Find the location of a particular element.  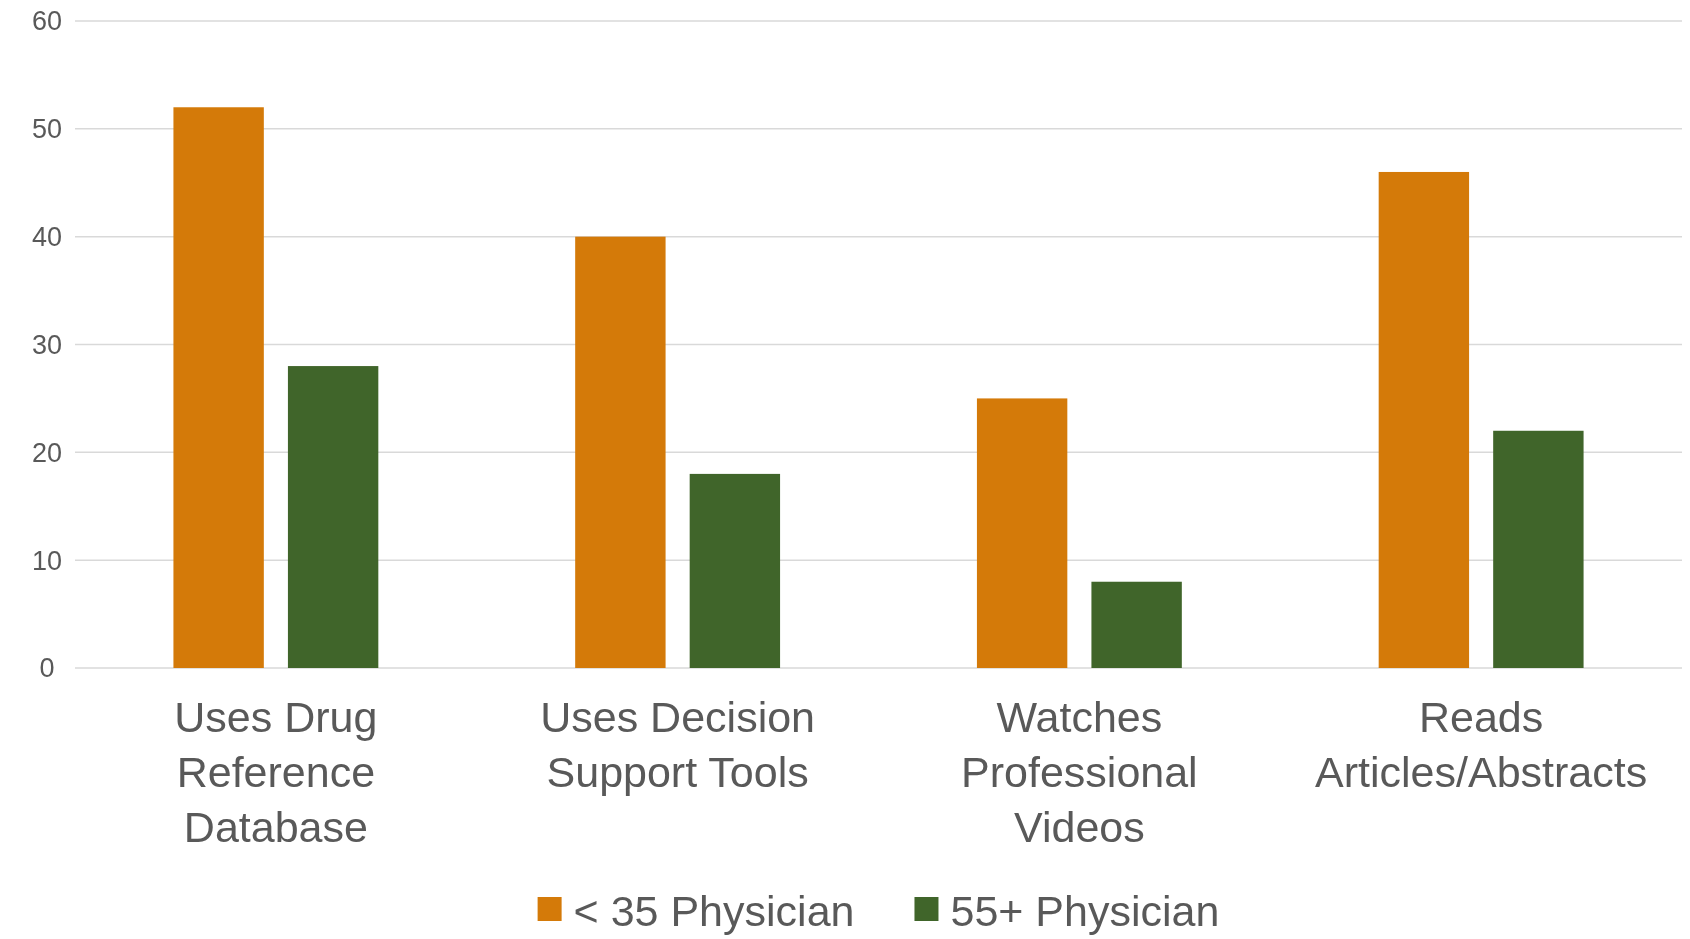

x-tick-label: Uses Decision Support Tools is located at coordinates (678, 744).